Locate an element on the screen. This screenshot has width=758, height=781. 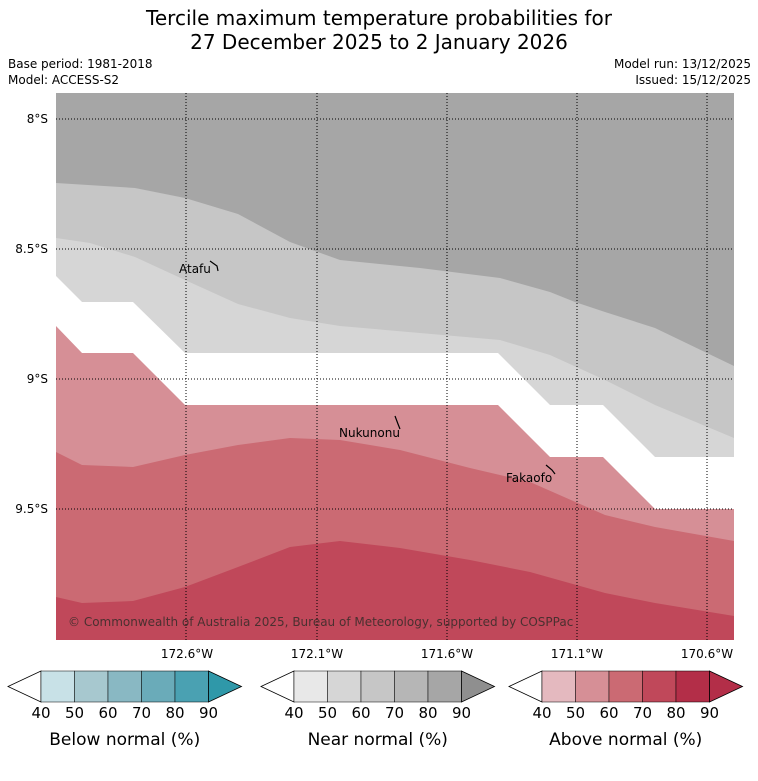
below-colorbar-tick: 90 is located at coordinates (208, 713).